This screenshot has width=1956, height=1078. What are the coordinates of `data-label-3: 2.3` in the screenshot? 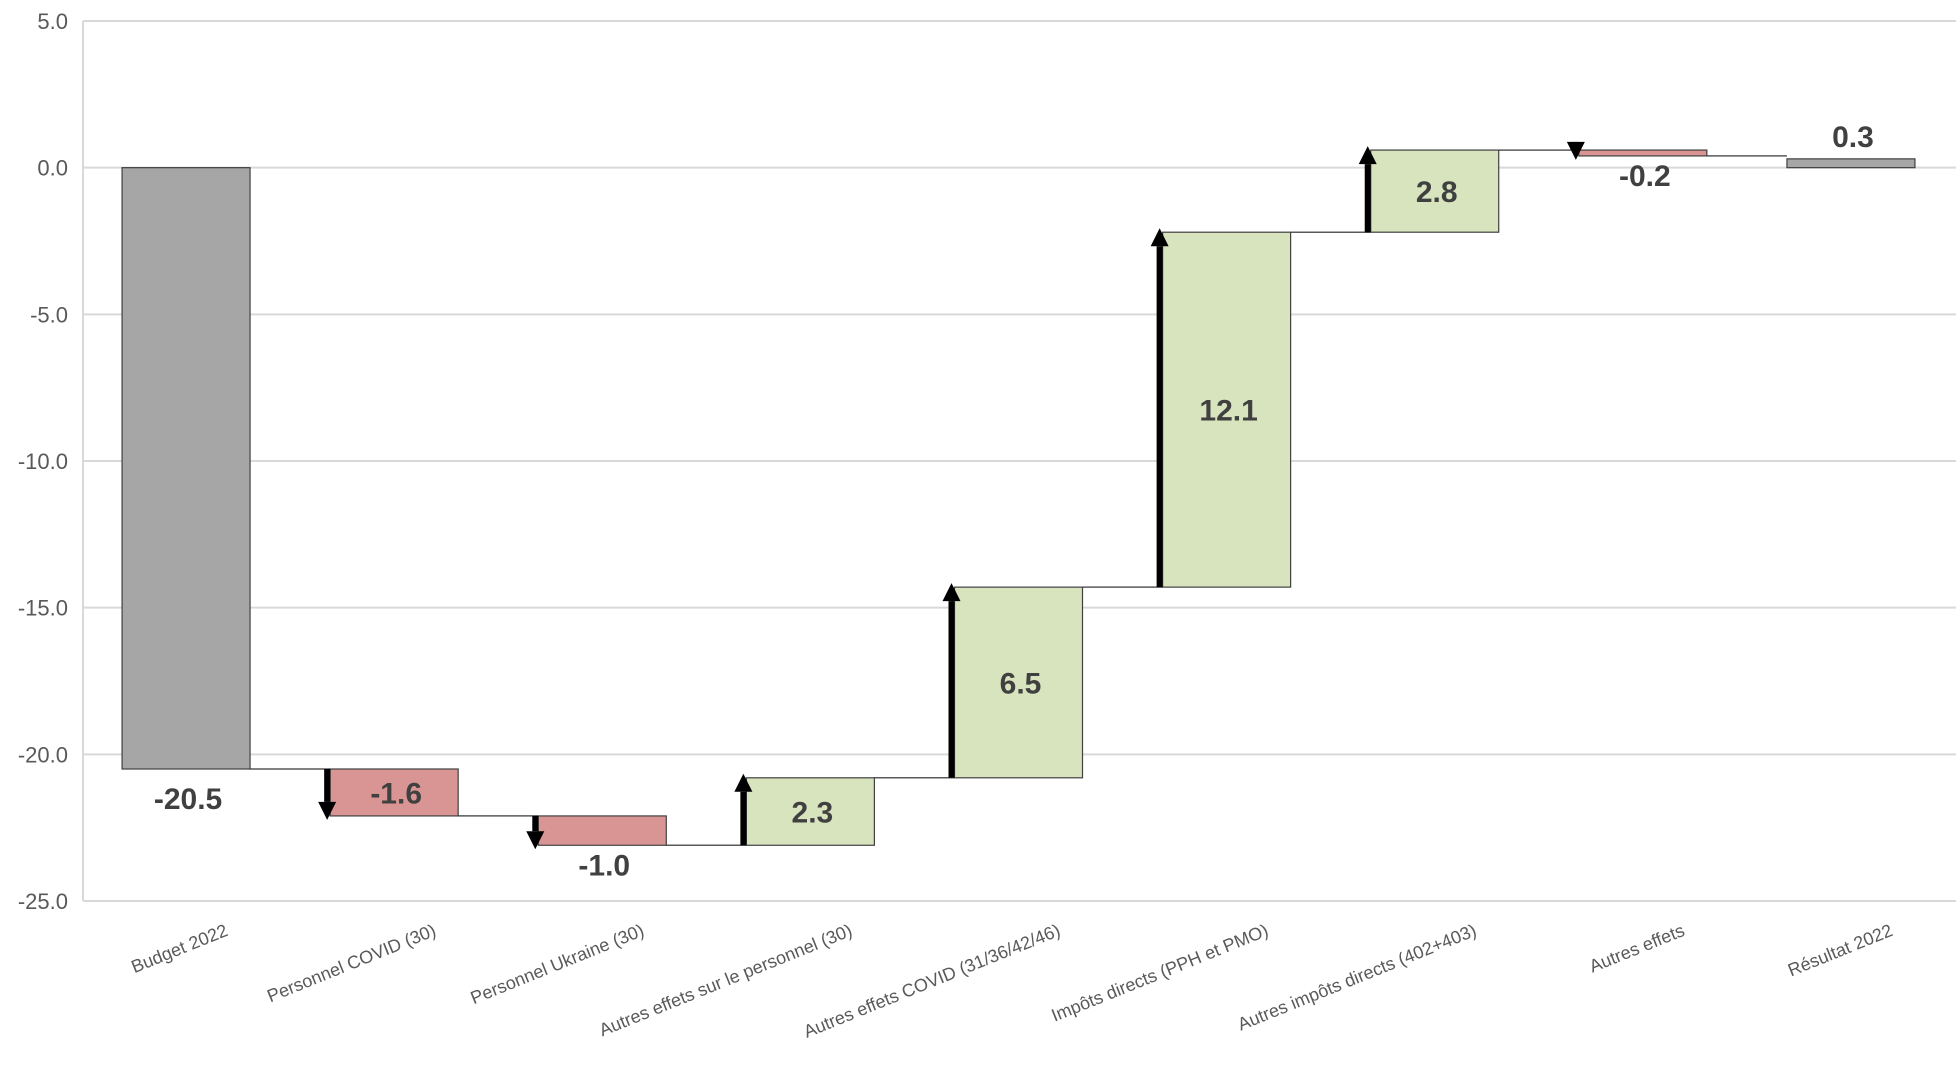 It's located at (813, 813).